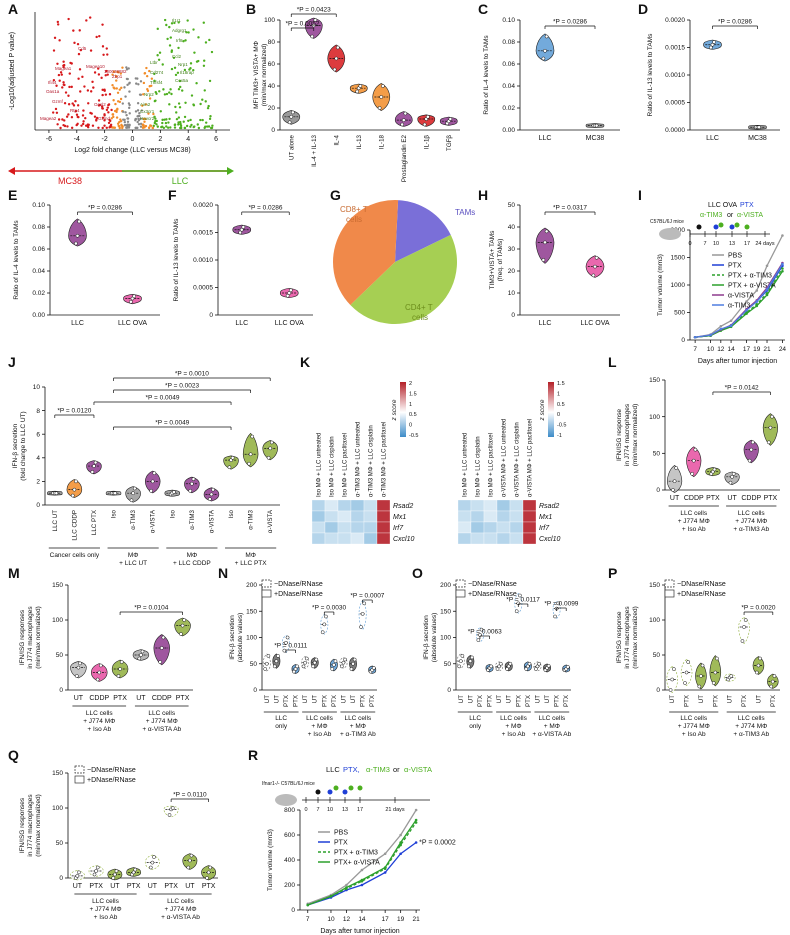 This screenshot has width=790, height=935. What do you see at coordinates (38, 434) in the screenshot?
I see `y-tick-label: 6` at bounding box center [38, 434].